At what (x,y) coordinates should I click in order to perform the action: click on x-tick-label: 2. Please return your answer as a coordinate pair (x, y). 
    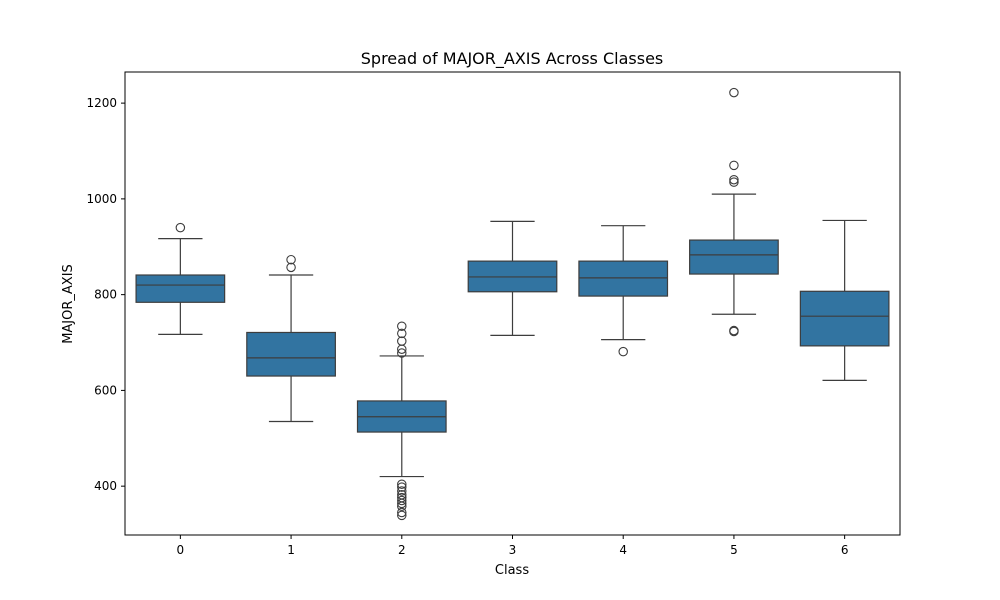
    Looking at the image, I should click on (402, 550).